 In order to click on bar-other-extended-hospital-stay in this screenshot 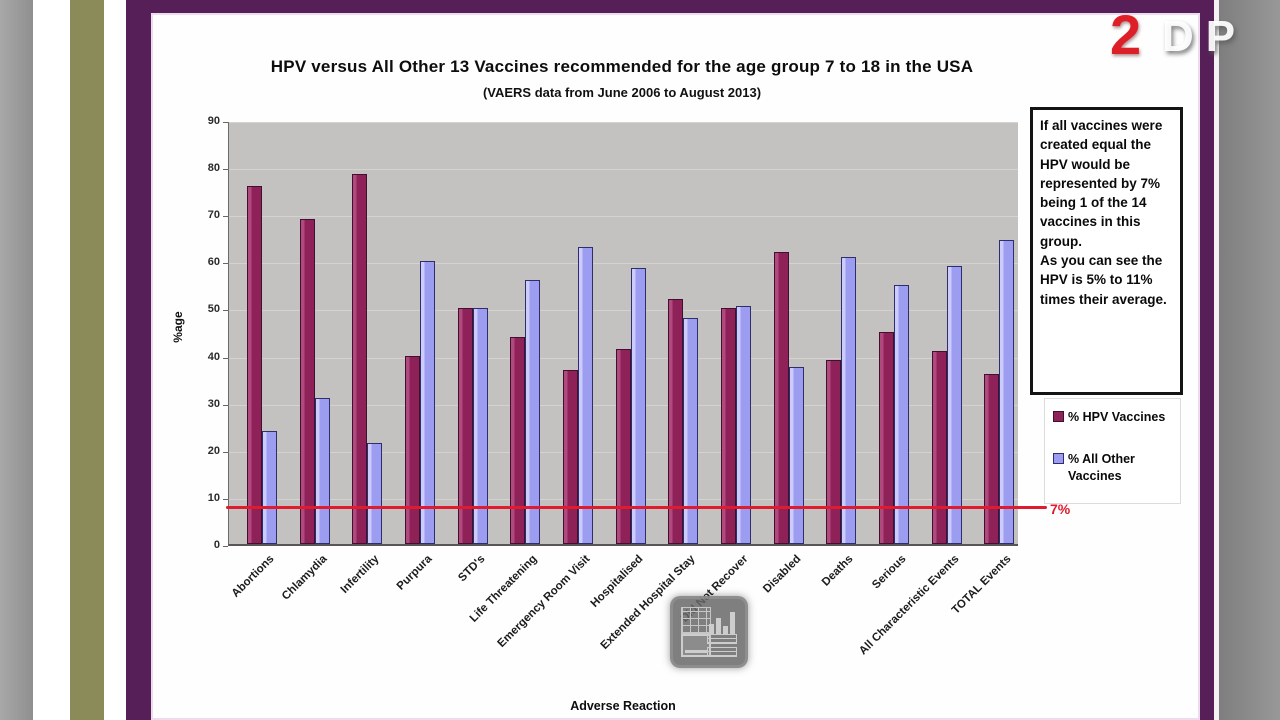, I will do `click(691, 430)`.